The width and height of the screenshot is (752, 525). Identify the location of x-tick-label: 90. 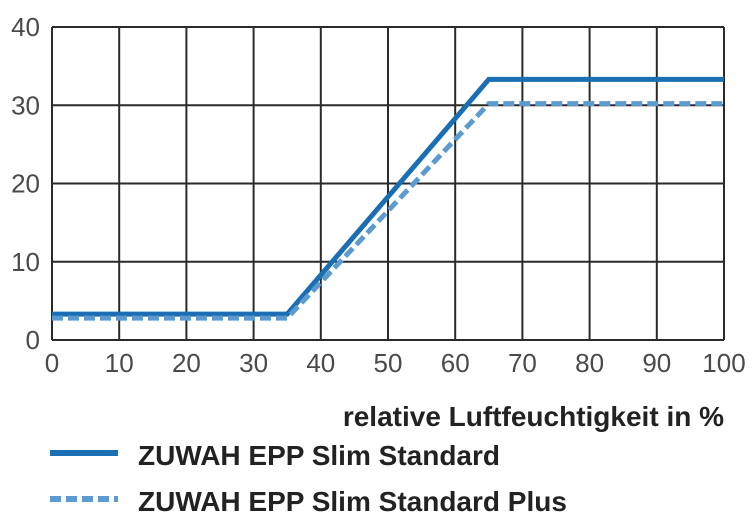
(656, 363).